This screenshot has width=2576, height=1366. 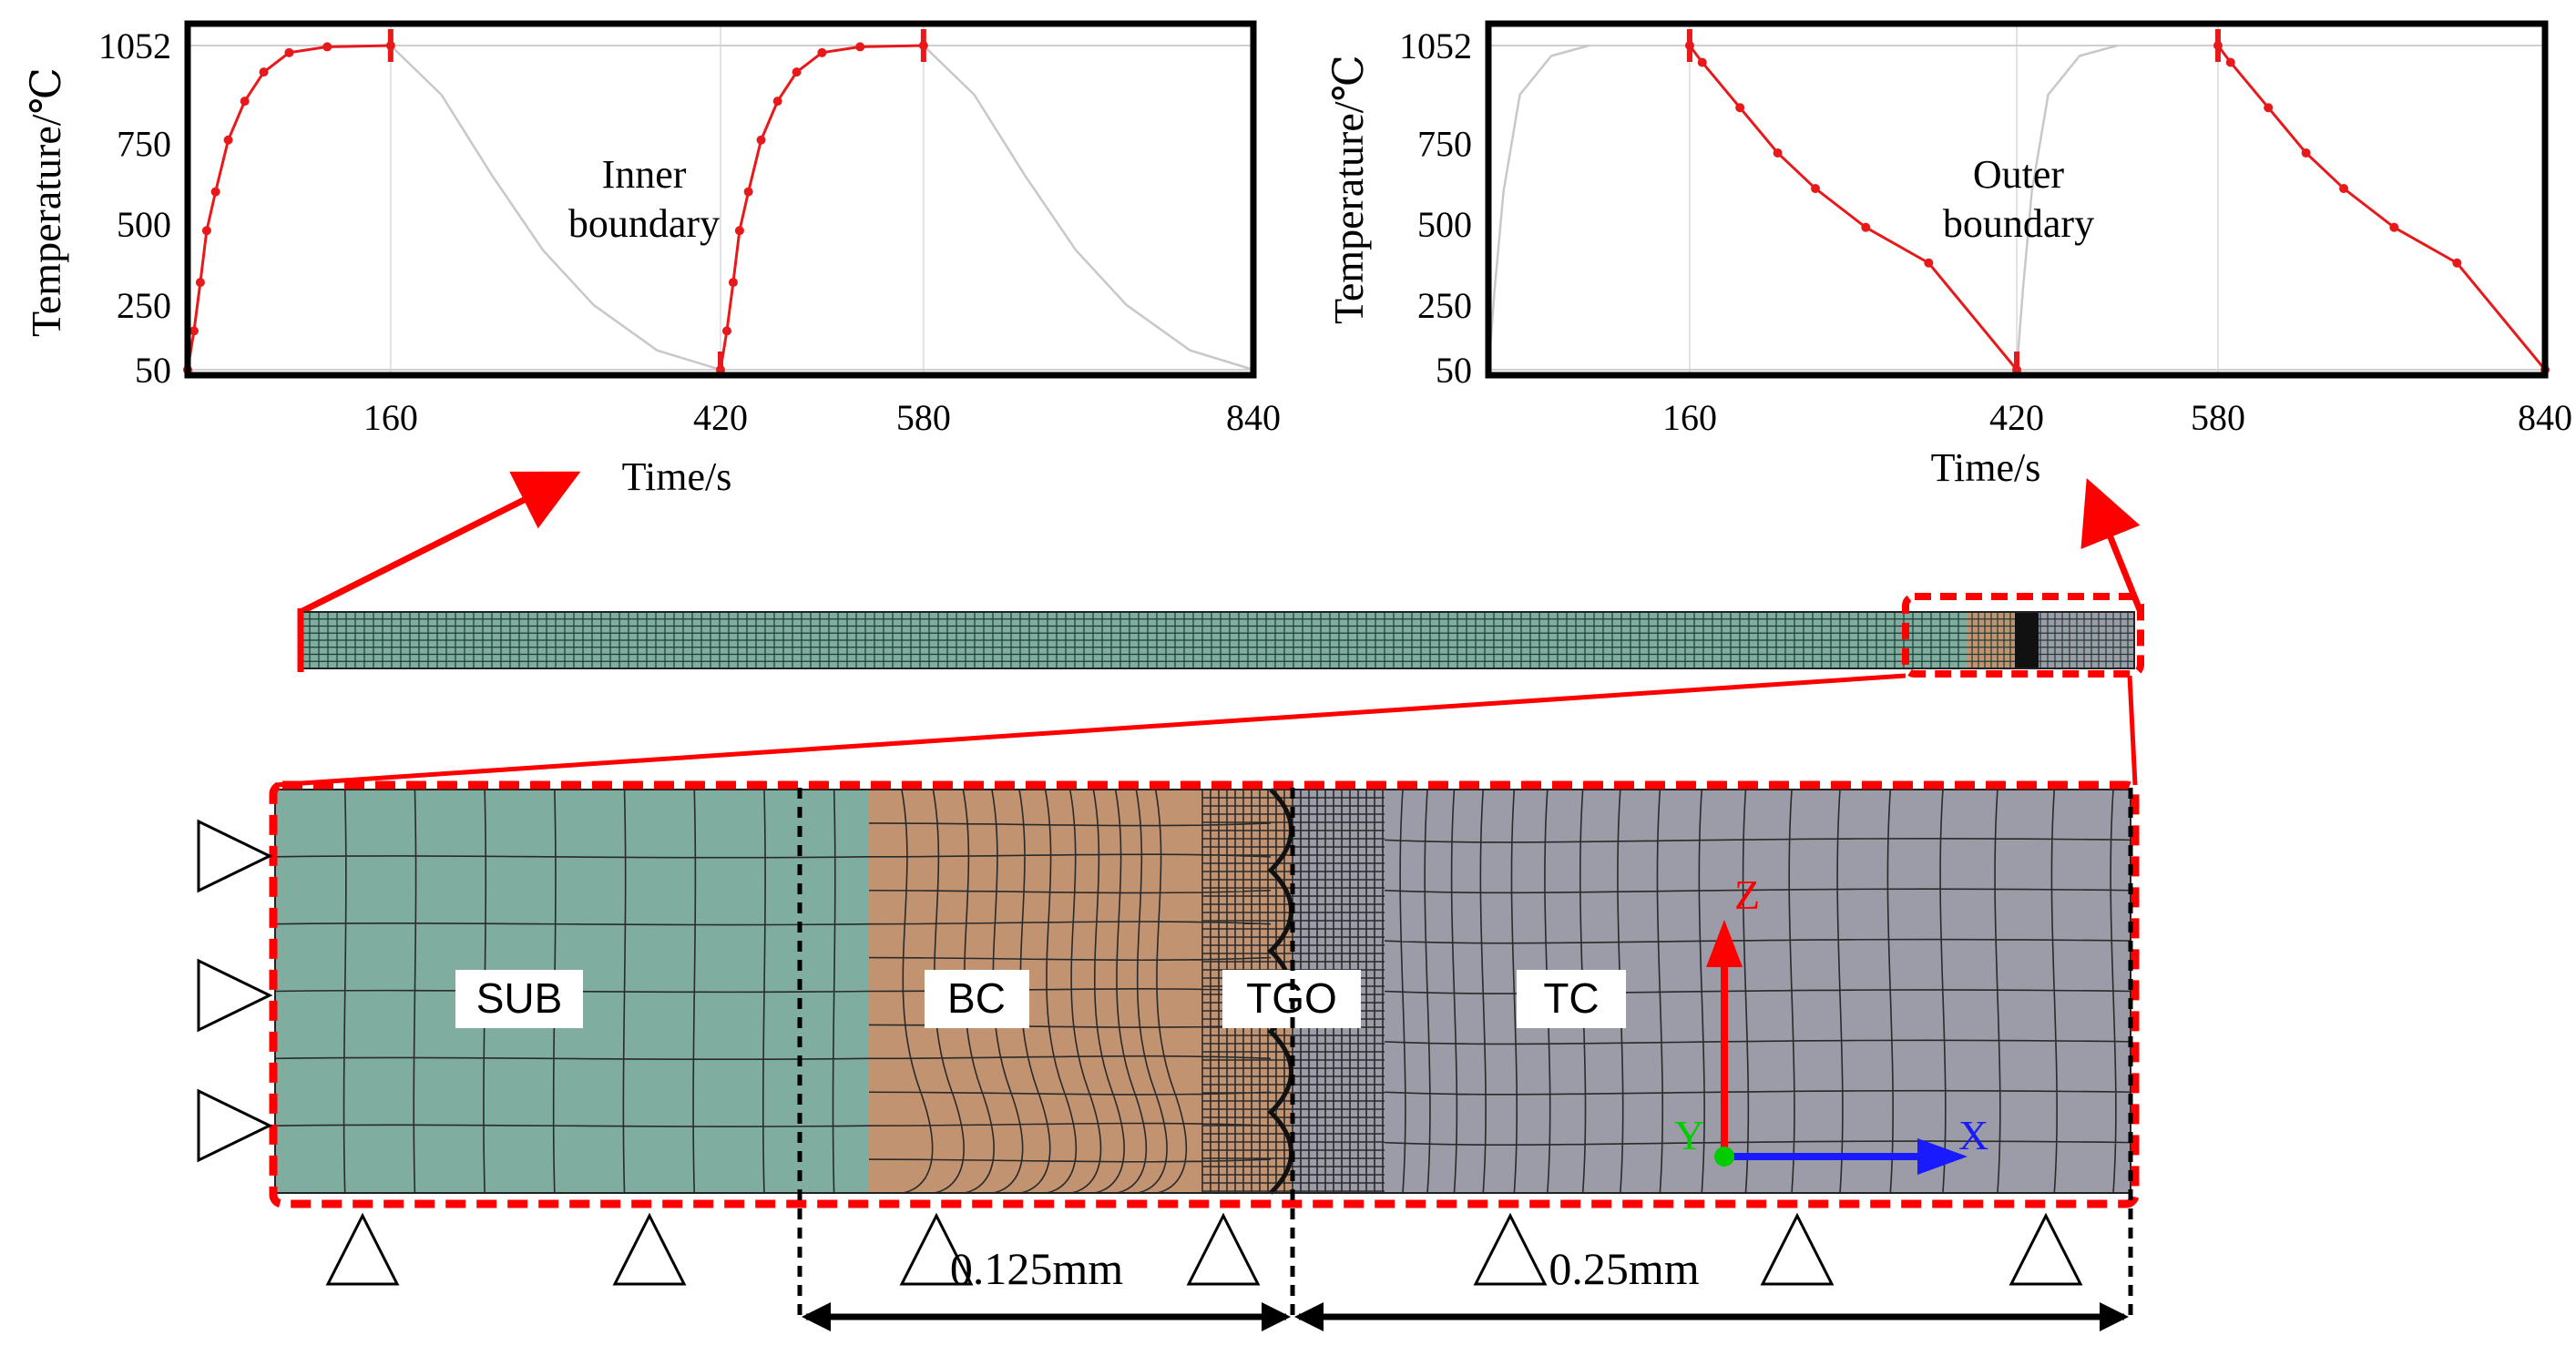 I want to click on bc-label: BC, so click(x=976, y=998).